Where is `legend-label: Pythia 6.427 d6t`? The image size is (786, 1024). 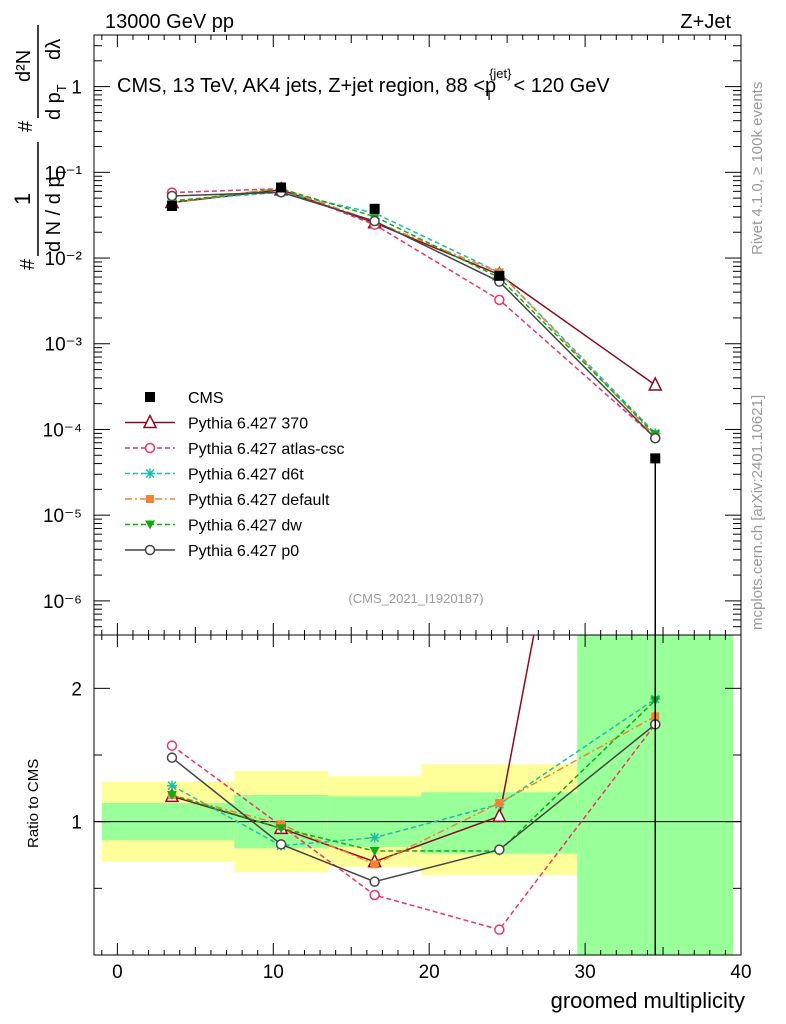
legend-label: Pythia 6.427 d6t is located at coordinates (246, 475).